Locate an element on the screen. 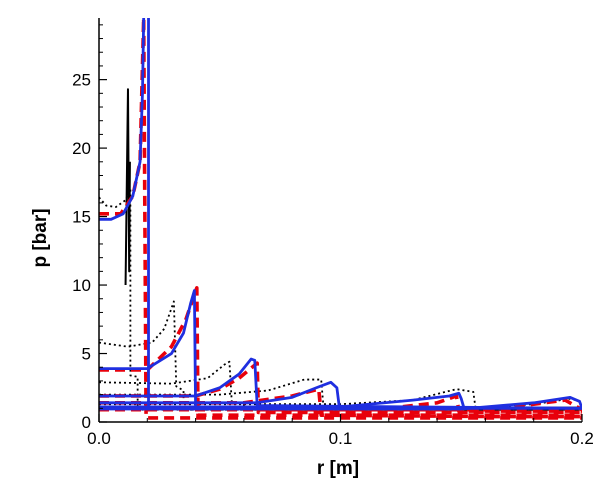 This screenshot has width=600, height=504. x-tick-label-2: 0.2 is located at coordinates (582, 438).